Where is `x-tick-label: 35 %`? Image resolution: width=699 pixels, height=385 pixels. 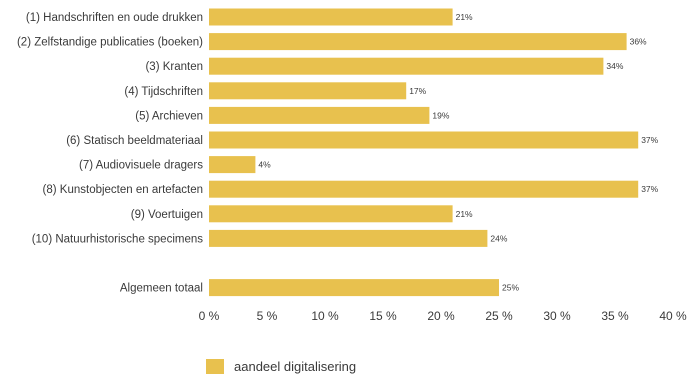
x-tick-label: 35 % is located at coordinates (615, 316).